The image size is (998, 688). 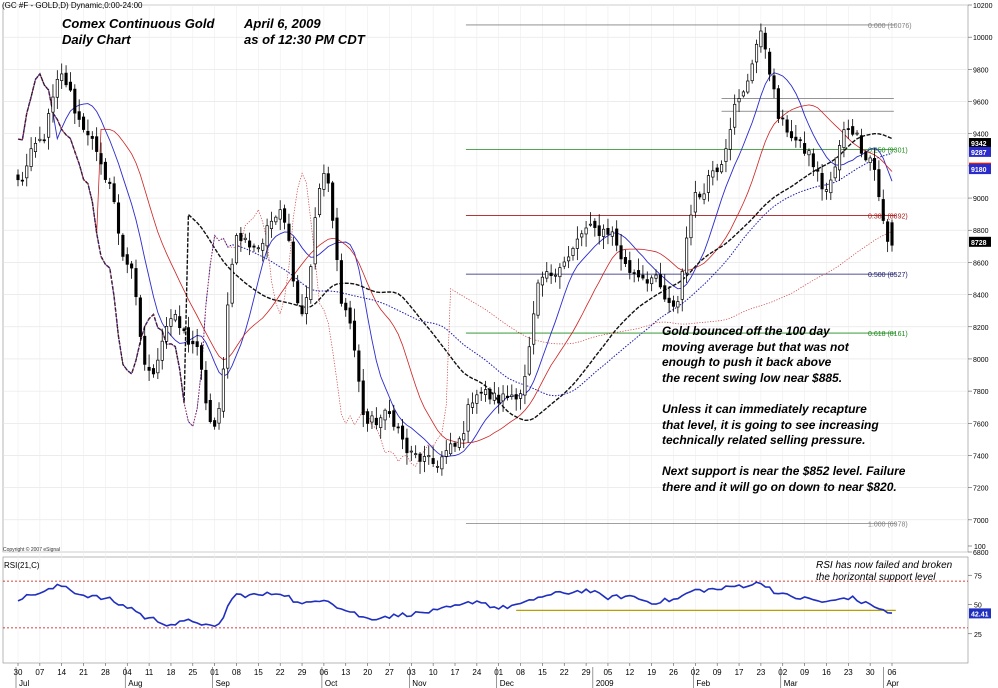 What do you see at coordinates (105, 672) in the screenshot?
I see `date-tick-label: 28` at bounding box center [105, 672].